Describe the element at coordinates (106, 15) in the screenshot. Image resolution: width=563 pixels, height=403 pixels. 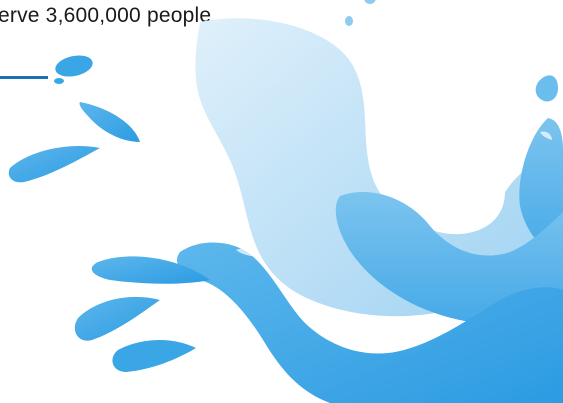
I see `headline-text: erve 3,600,000 people` at that location.